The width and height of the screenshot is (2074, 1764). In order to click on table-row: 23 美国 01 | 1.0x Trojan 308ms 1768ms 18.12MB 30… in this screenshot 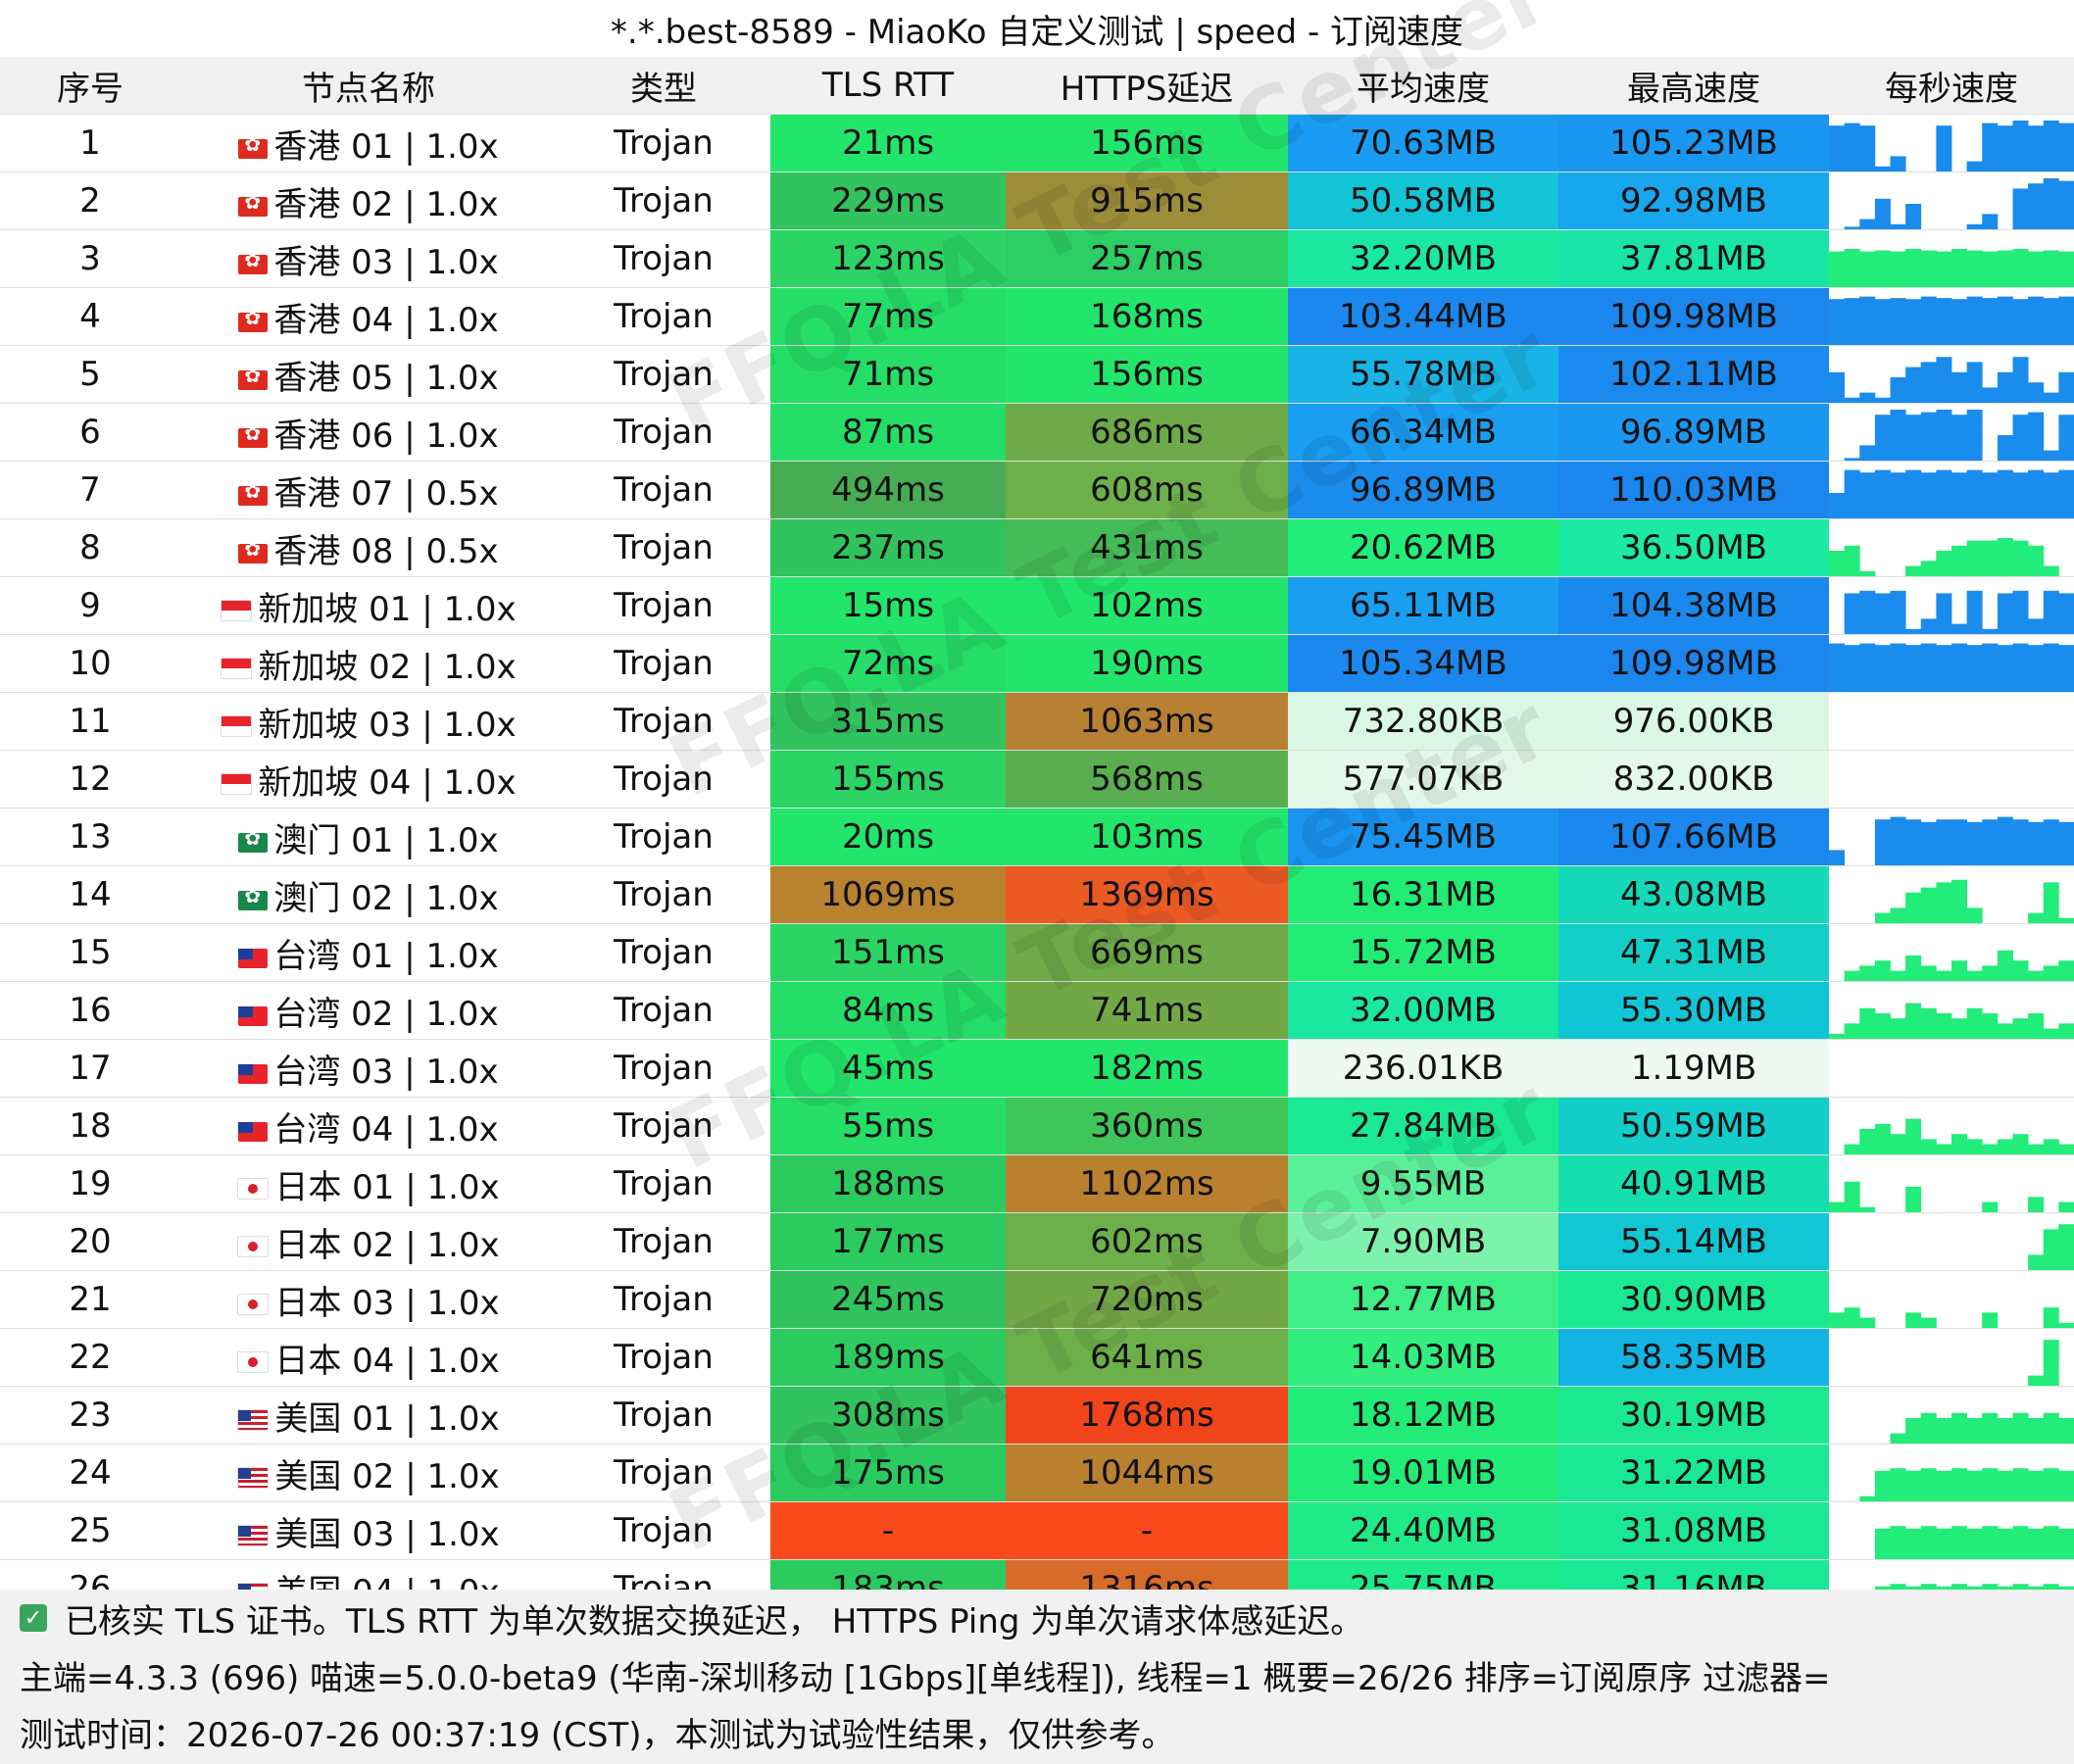, I will do `click(1037, 1415)`.